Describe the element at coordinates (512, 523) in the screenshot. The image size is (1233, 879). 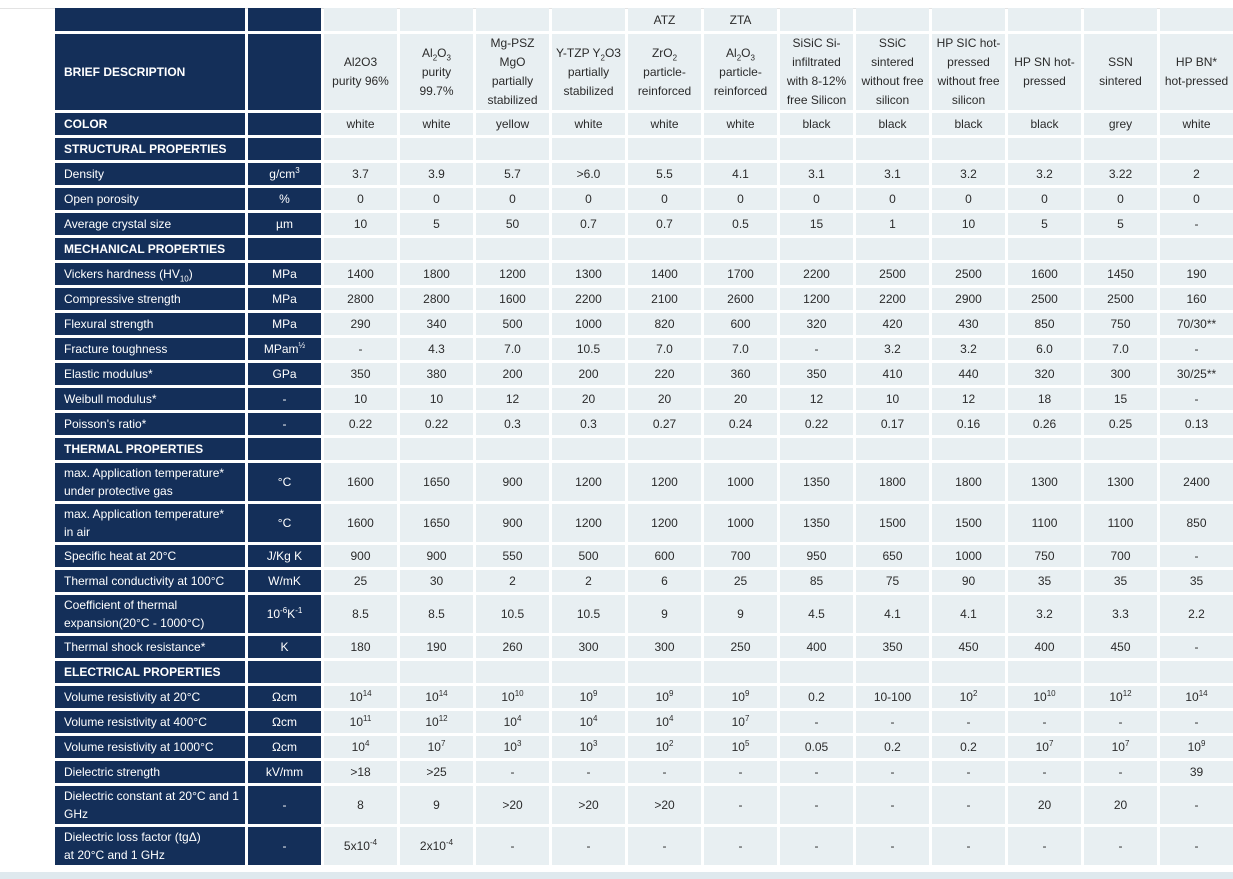
I see `value-cell: 900` at that location.